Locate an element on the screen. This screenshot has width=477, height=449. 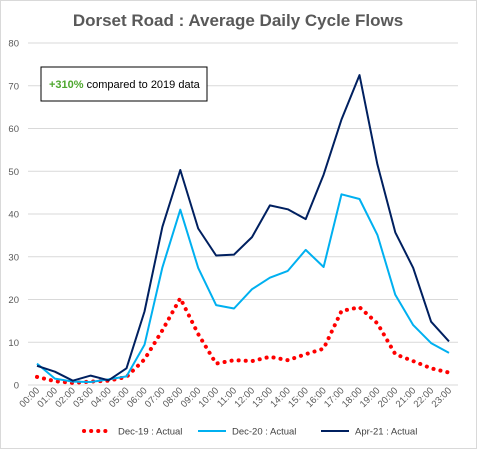
annotation-caption: compared to 2019 data is located at coordinates (142, 85).